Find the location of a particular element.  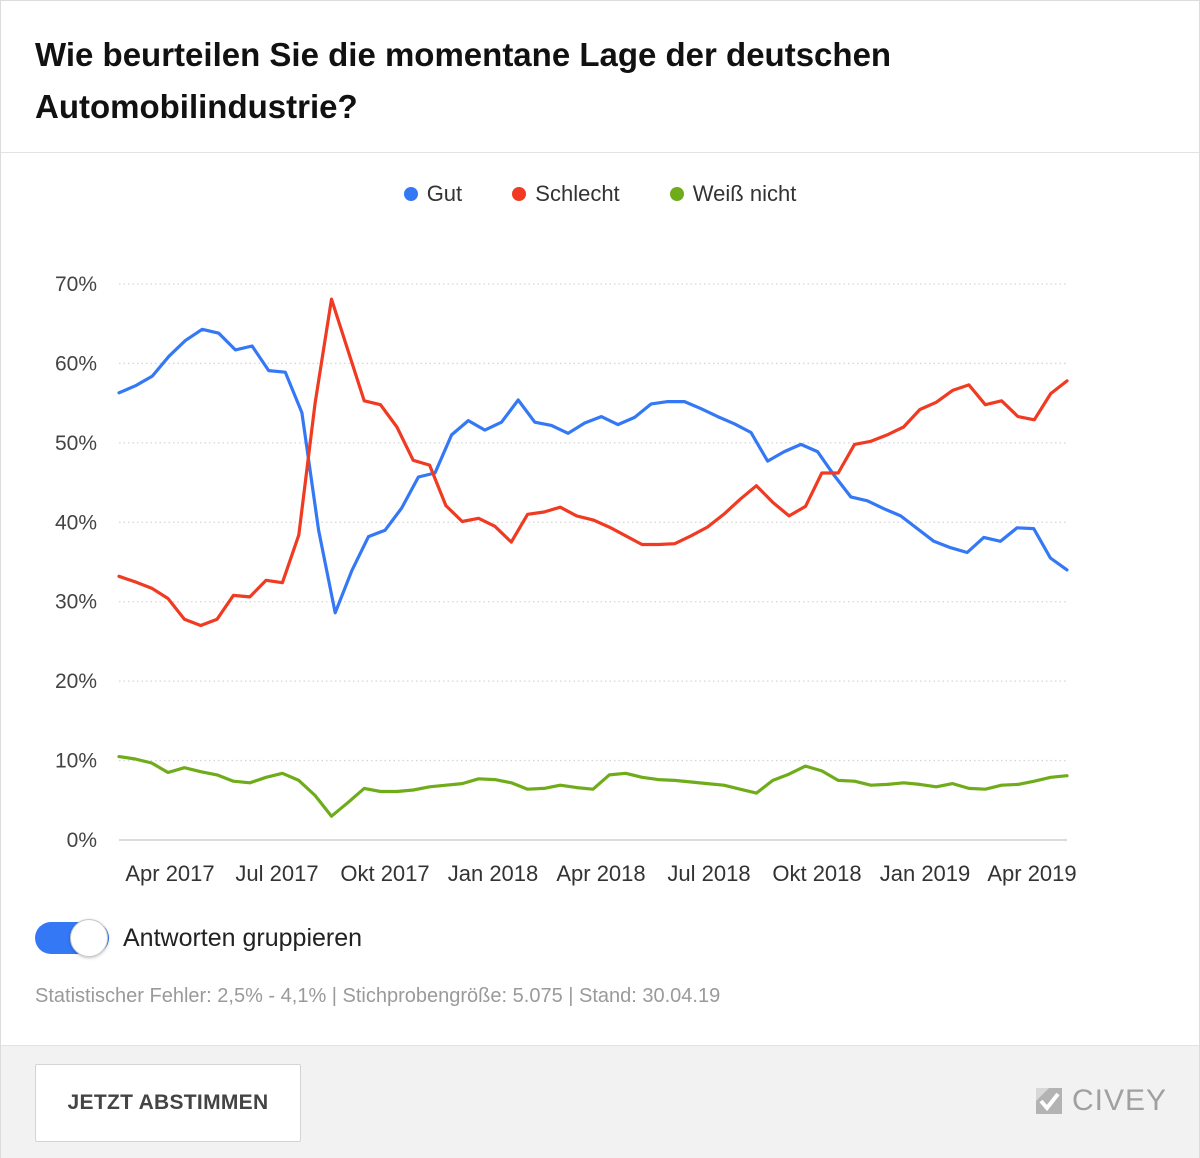

legend-item-schlecht: Schlecht is located at coordinates (566, 194).